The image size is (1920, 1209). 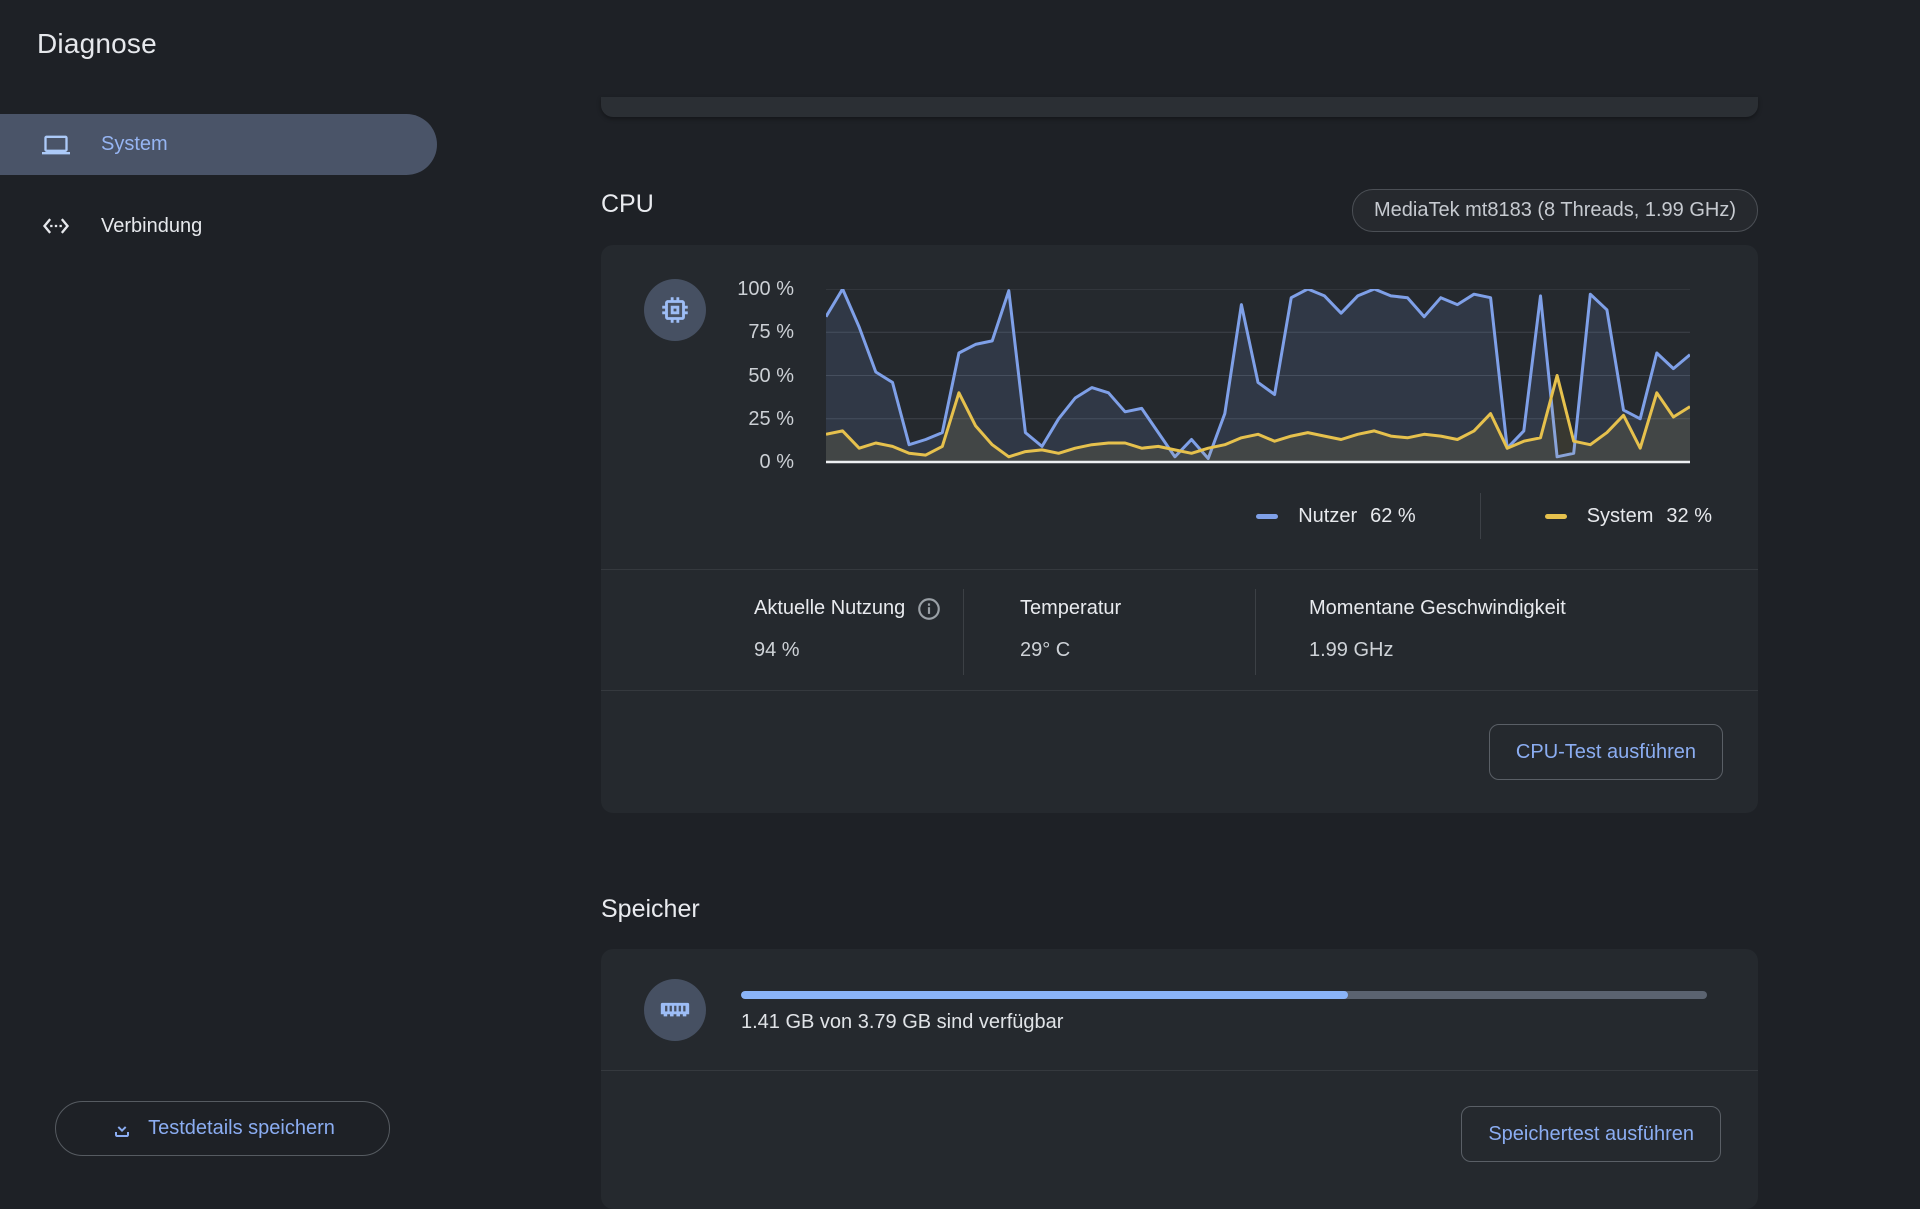 I want to click on y-axis-tick-label: 50 %, so click(x=771, y=375).